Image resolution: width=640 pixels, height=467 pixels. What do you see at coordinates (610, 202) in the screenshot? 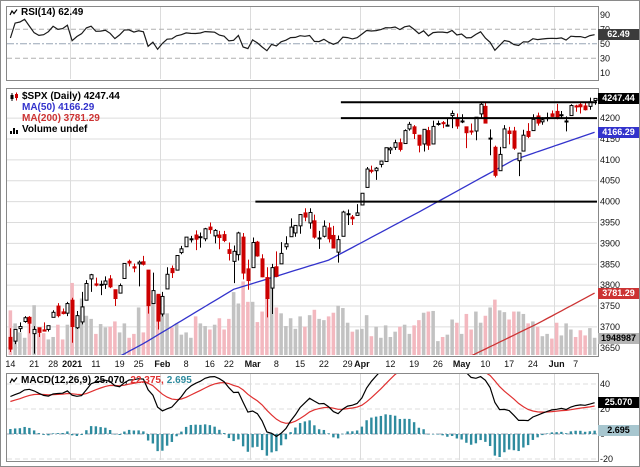
I see `svg-text: 4000` at bounding box center [610, 202].